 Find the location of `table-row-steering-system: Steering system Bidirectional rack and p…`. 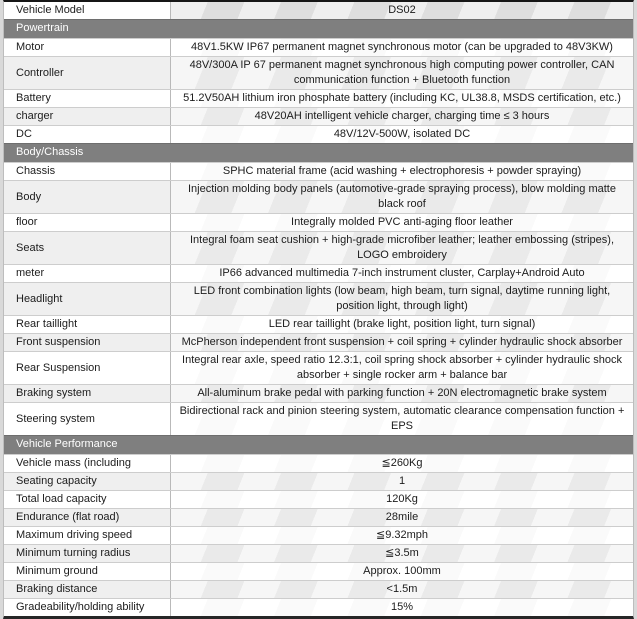

table-row-steering-system: Steering system Bidirectional rack and p… is located at coordinates (318, 418).